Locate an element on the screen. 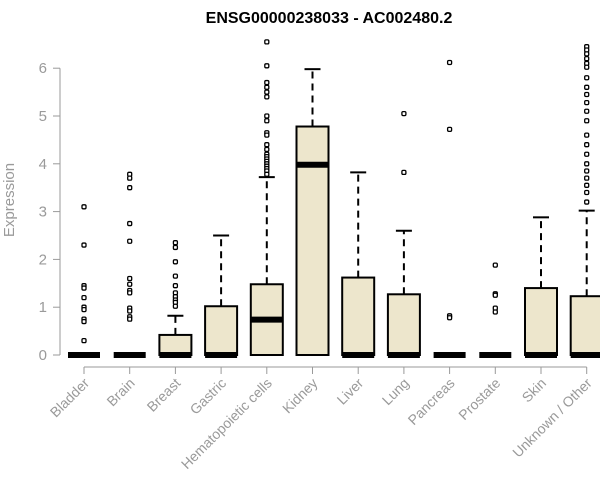  x-tick-label: Hematopoietic cells is located at coordinates (226, 423).